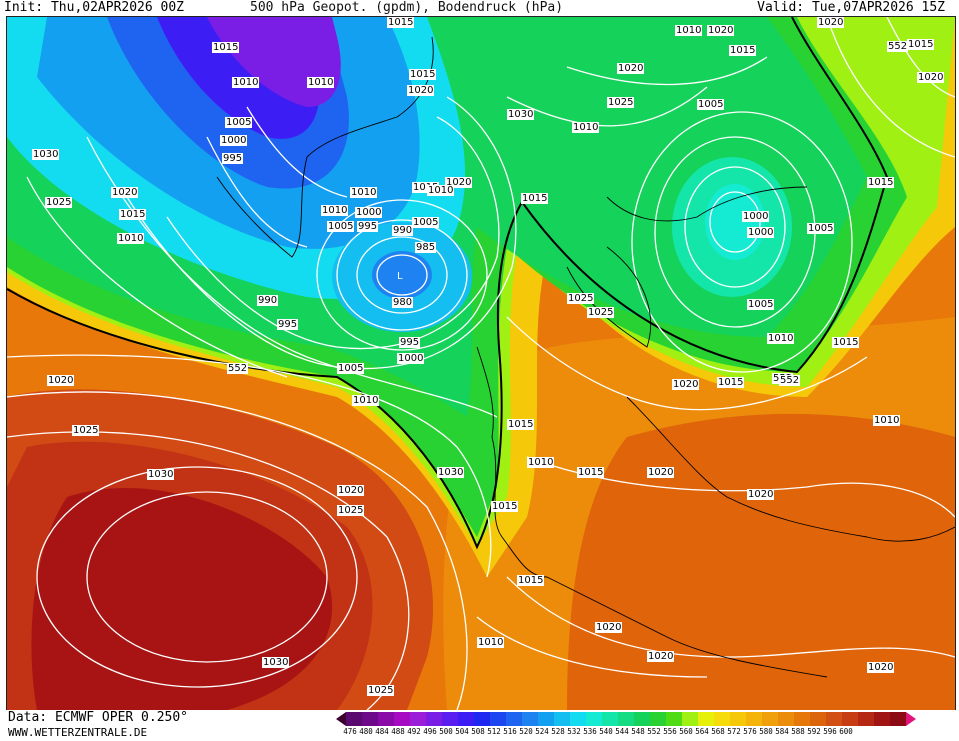 The height and width of the screenshot is (741, 959). I want to click on scale-label: 480, so click(366, 731).